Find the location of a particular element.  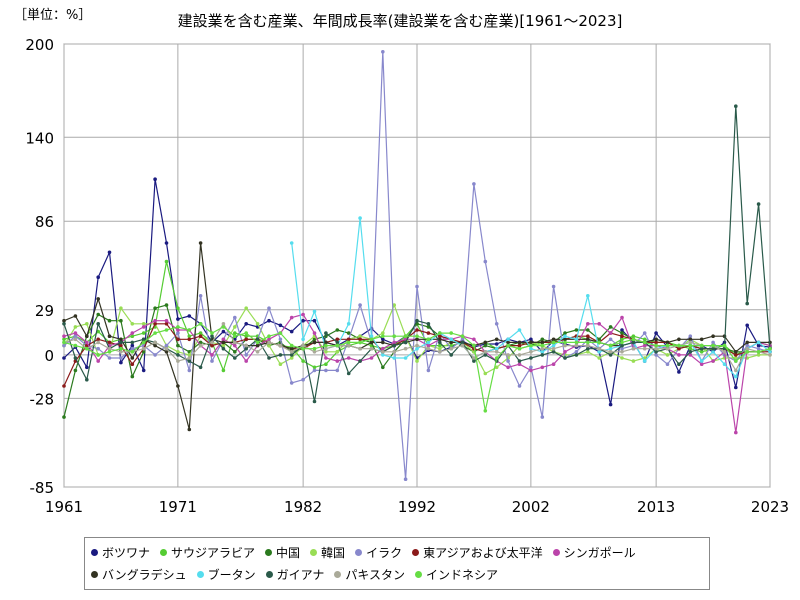

y-tick-label: 140 is located at coordinates (39, 138).